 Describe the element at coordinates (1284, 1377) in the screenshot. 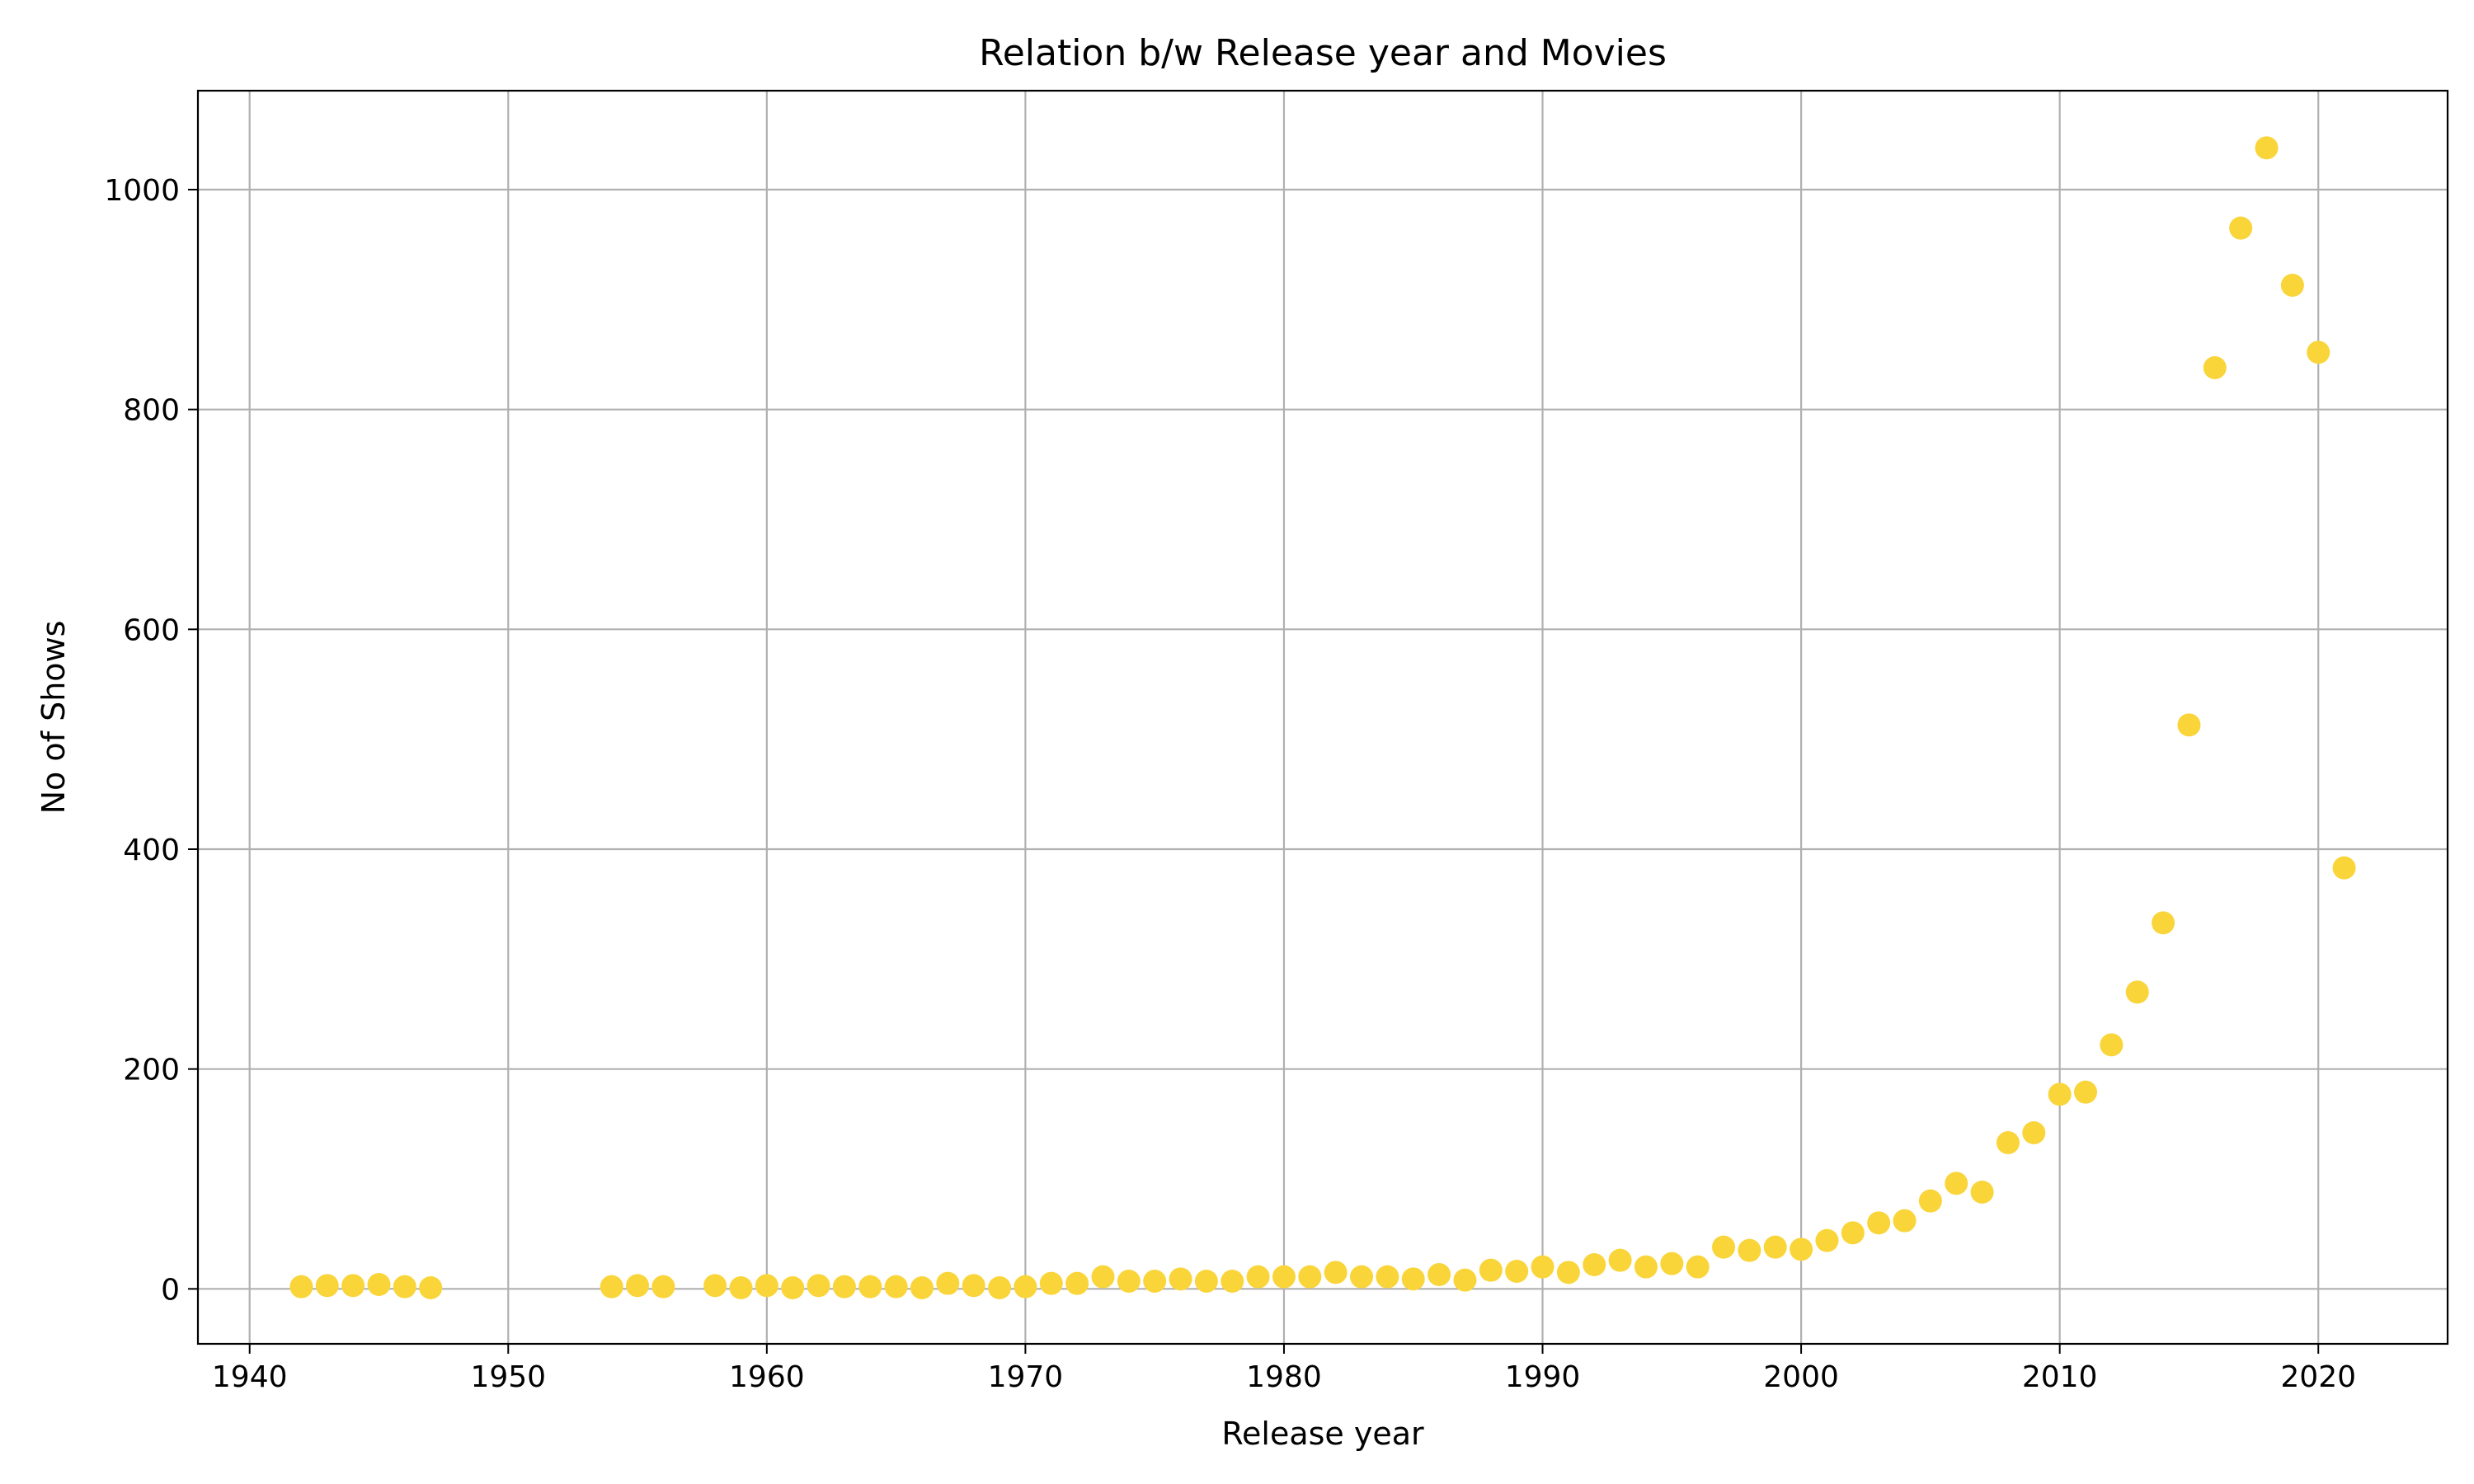

I see `x-tick-label: 1980` at that location.